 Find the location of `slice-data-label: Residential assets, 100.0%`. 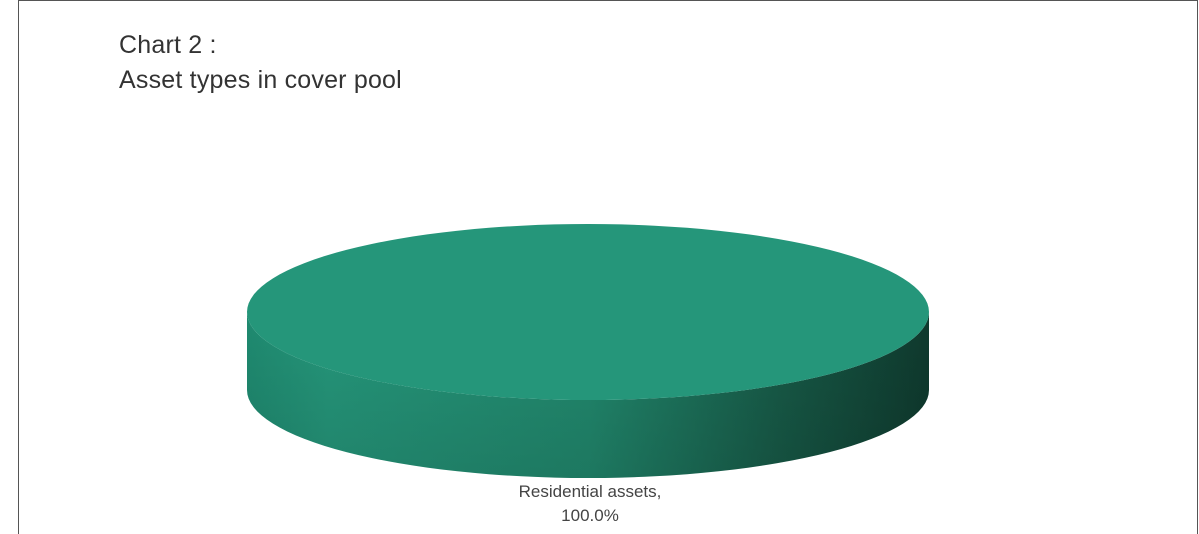

slice-data-label: Residential assets, 100.0% is located at coordinates (590, 504).